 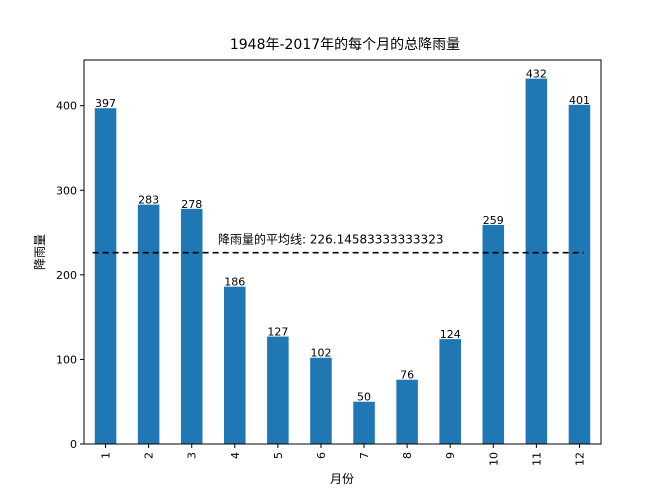 I want to click on data-label-8: 76, so click(x=407, y=375).